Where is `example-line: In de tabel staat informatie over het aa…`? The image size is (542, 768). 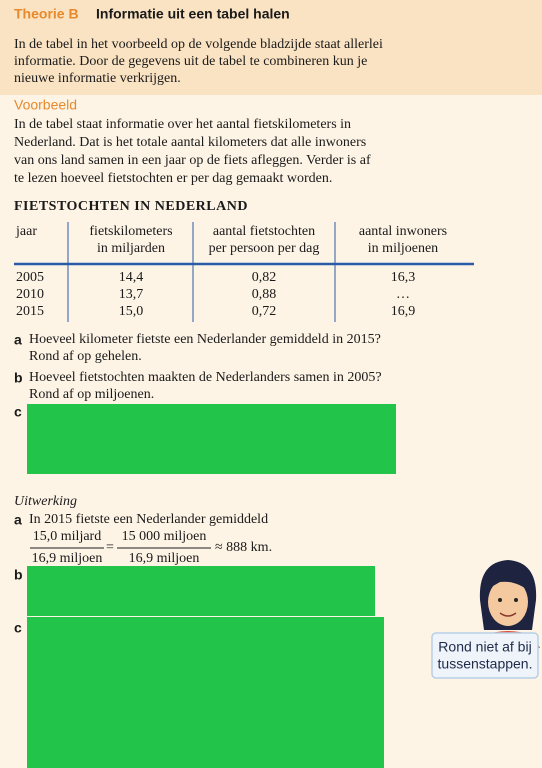
example-line: In de tabel staat informatie over het aa… is located at coordinates (182, 124).